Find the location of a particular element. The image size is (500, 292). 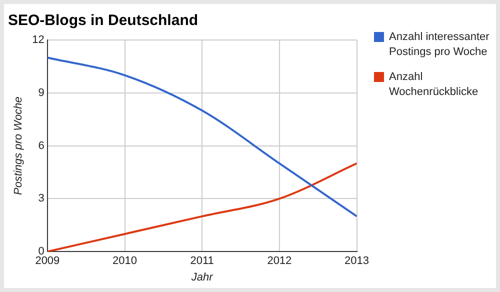

y-tick-label: 9 is located at coordinates (41, 92).